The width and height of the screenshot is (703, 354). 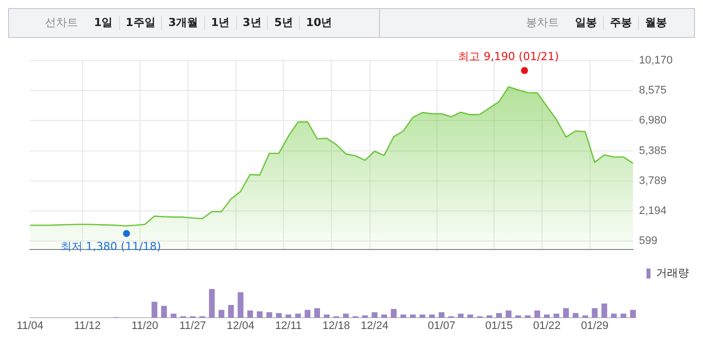 I want to click on annotation: 최고 9,190 (01/21), so click(x=508, y=56).